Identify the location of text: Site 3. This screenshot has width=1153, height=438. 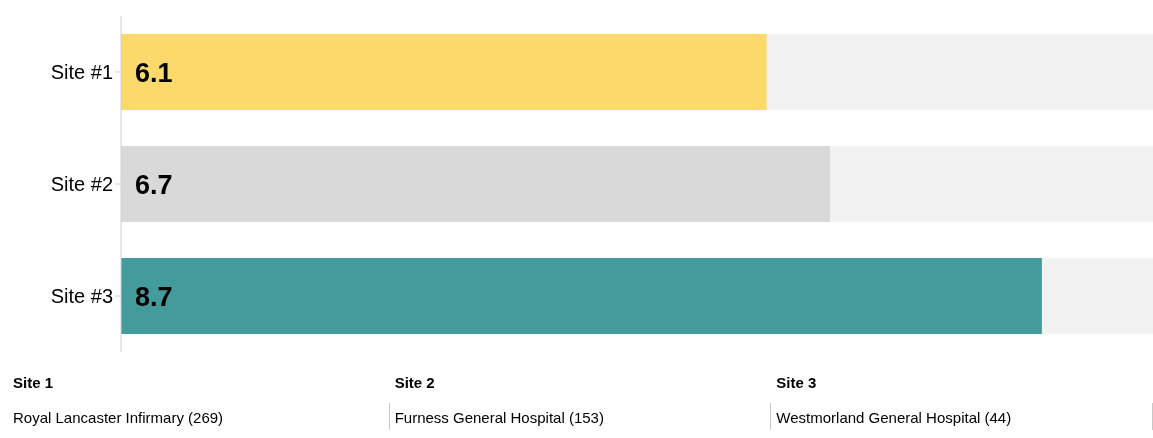
(796, 383).